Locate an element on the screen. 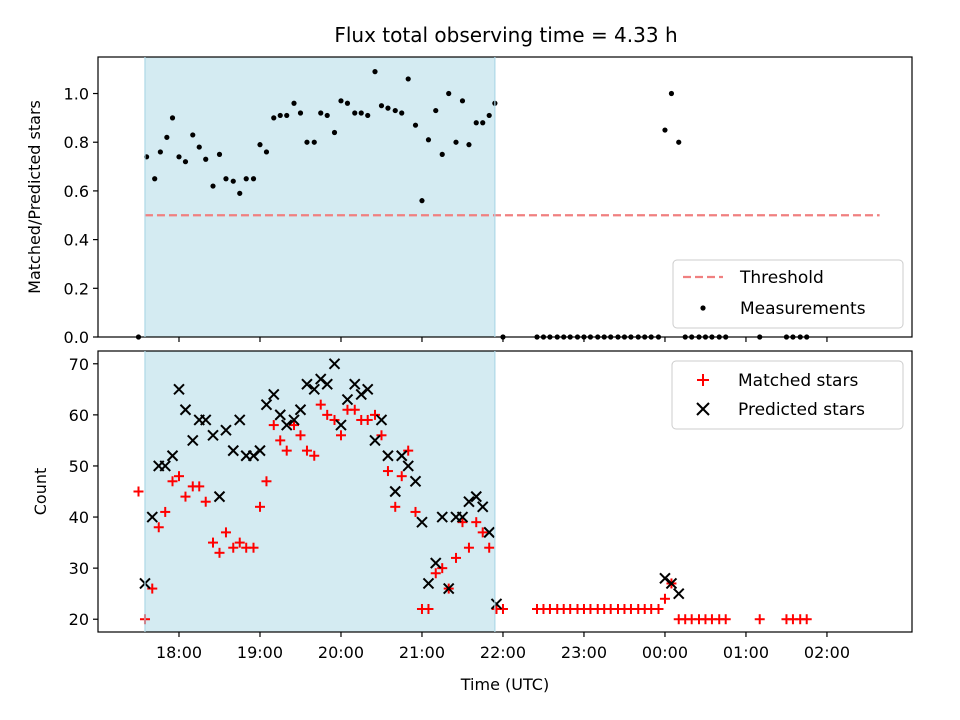  legend-box is located at coordinates (787, 395).